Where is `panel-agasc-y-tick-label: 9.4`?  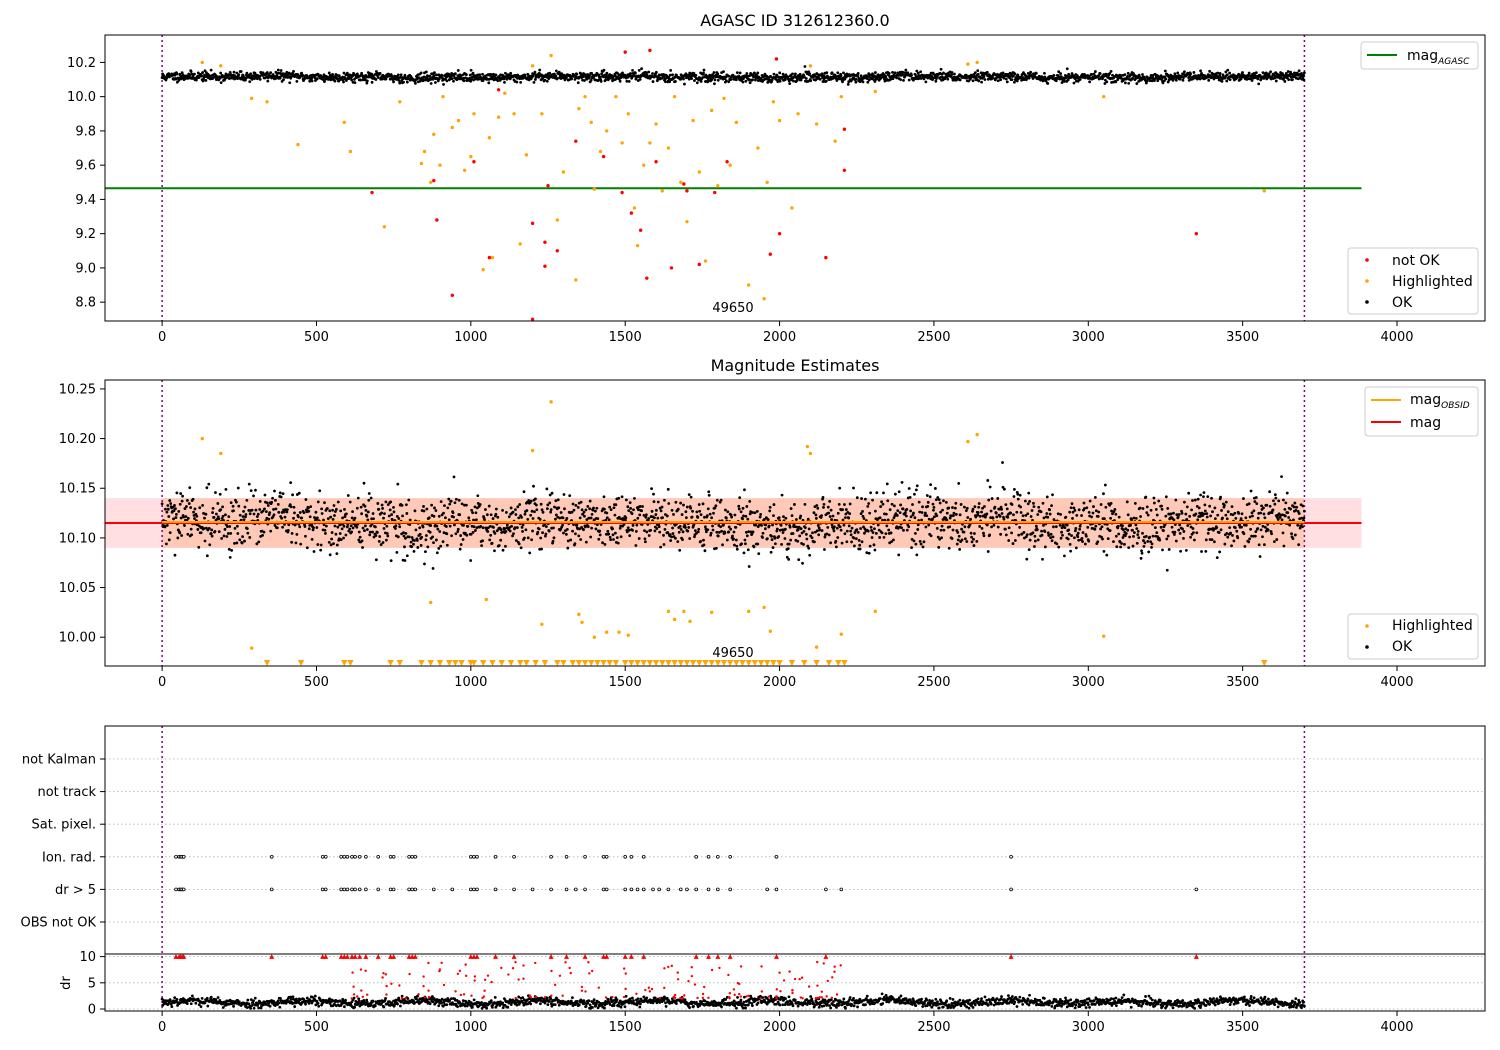
panel-agasc-y-tick-label: 9.4 is located at coordinates (85, 200).